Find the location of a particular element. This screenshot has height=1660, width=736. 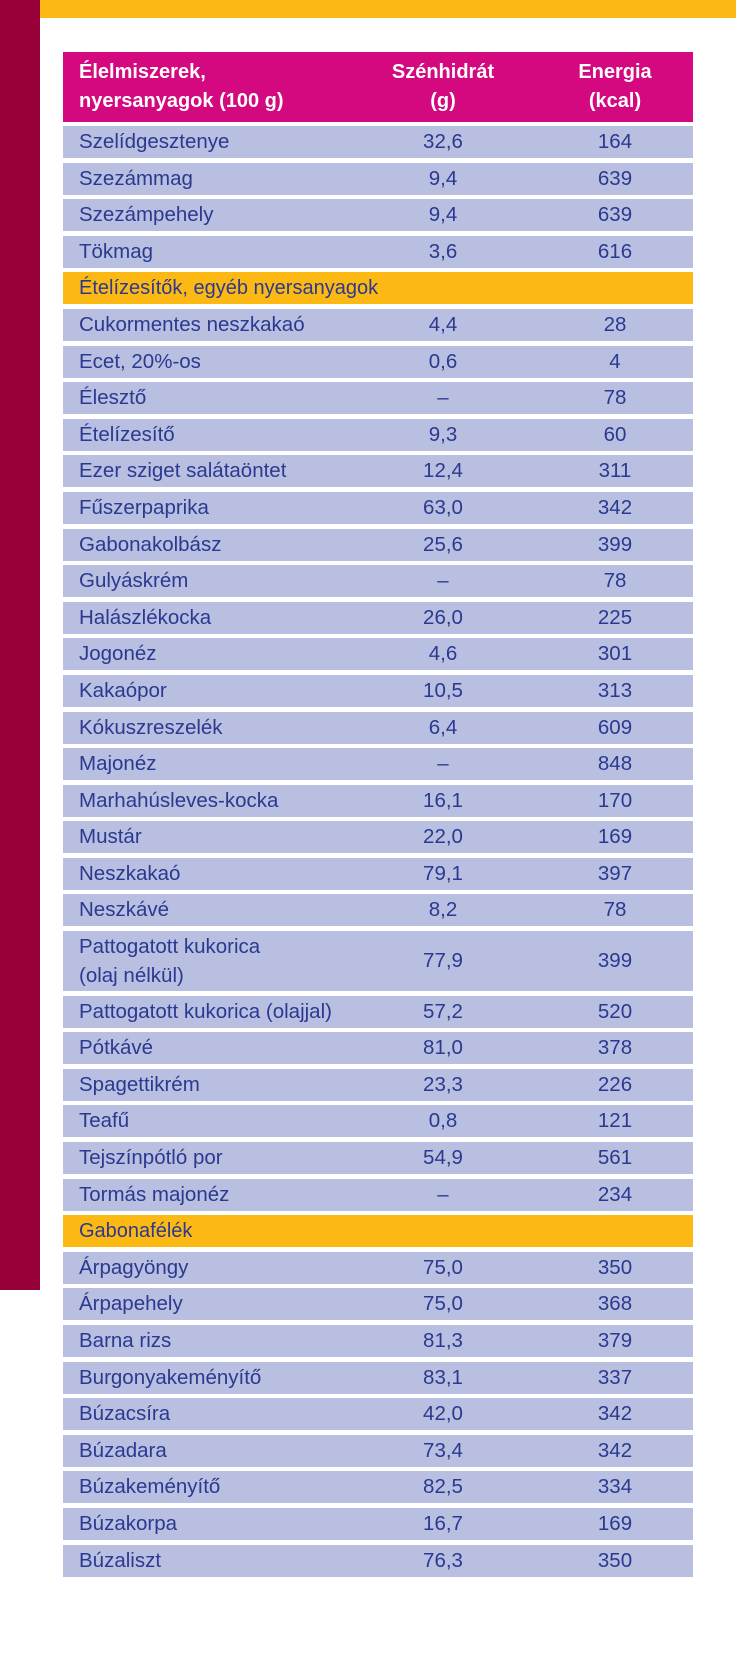

table-row: Ételízesítő 9,3 60 is located at coordinates (378, 434).